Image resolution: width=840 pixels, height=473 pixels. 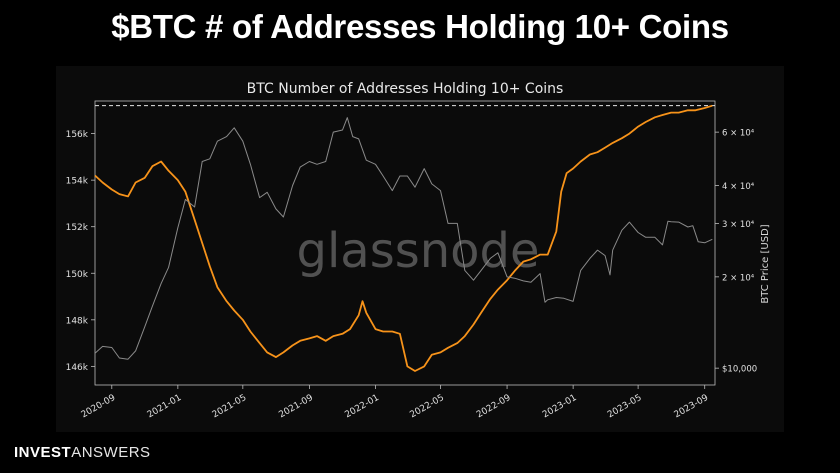 I want to click on x-tick-label: 2023-05, so click(x=625, y=406).